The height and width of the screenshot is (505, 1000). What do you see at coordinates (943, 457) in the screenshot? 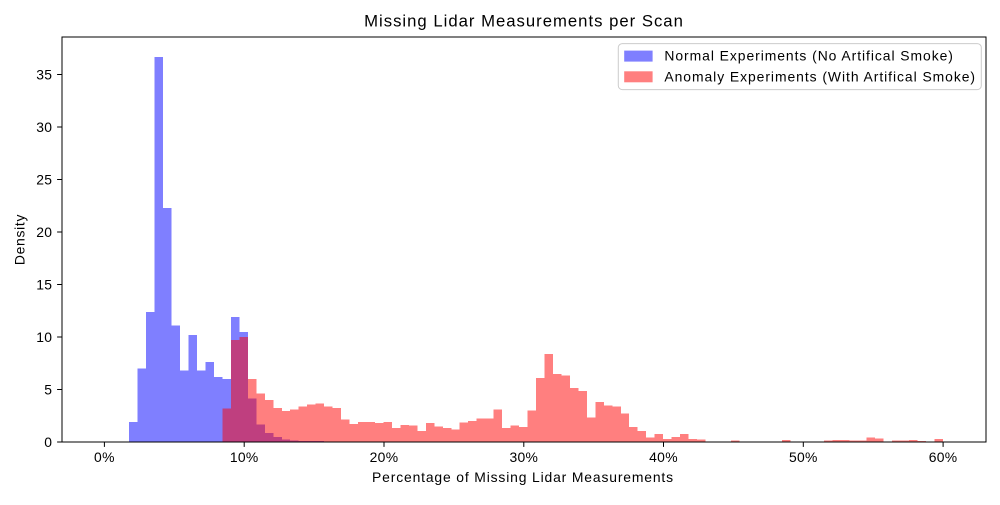
I see `svg-text: 60%` at bounding box center [943, 457].